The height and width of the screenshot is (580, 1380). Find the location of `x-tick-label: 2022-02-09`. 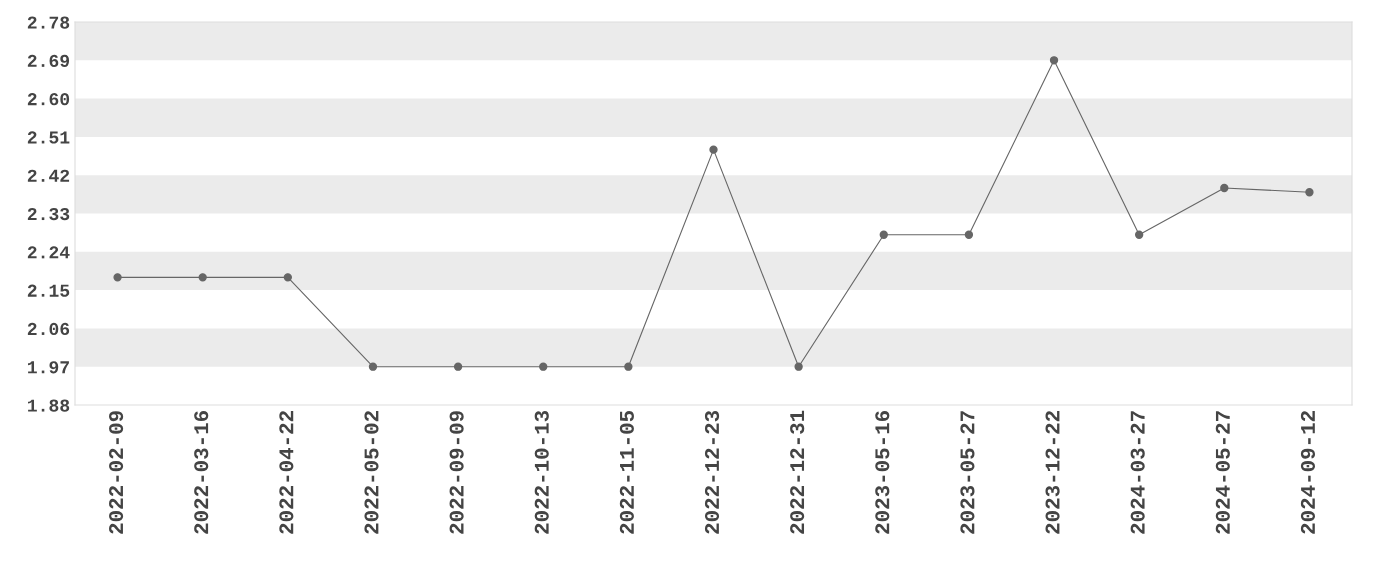

x-tick-label: 2022-02-09 is located at coordinates (116, 472).